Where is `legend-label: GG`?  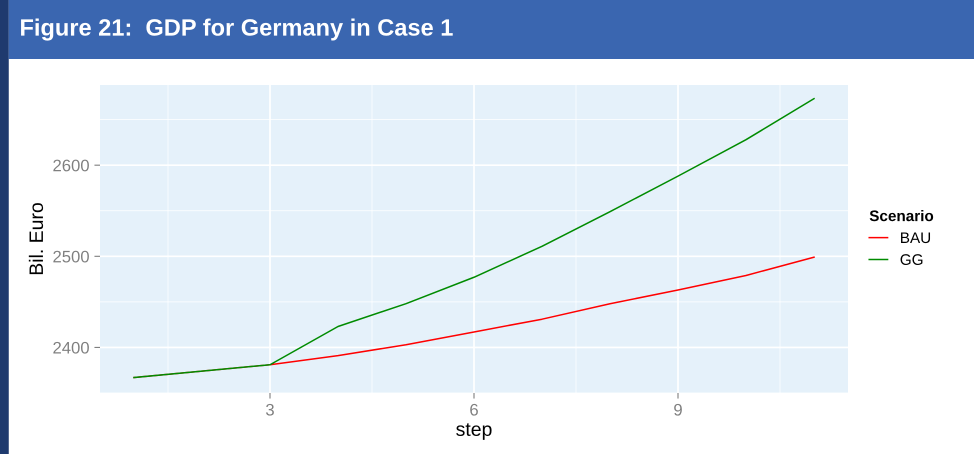
legend-label: GG is located at coordinates (911, 259).